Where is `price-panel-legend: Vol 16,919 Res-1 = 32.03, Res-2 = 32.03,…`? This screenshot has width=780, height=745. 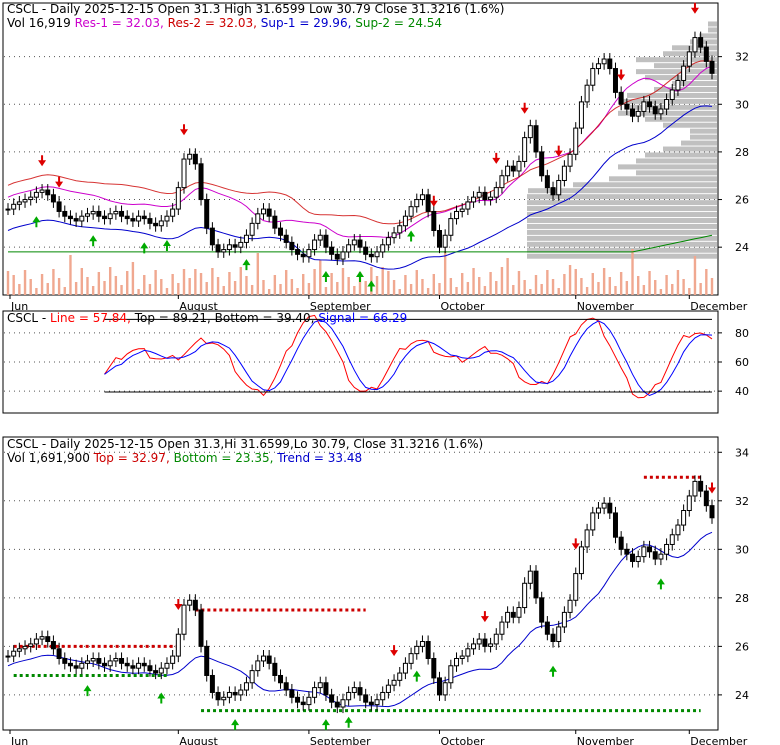
price-panel-legend: Vol 16,919 Res-1 = 32.03, Res-2 = 32.03,… is located at coordinates (224, 23).